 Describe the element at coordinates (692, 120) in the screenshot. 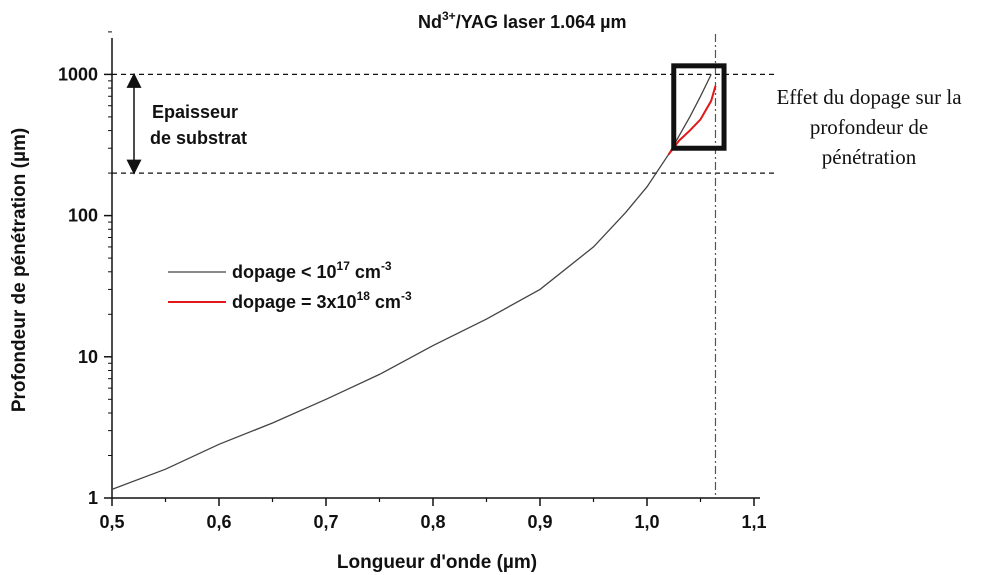

I see `series-line-doped` at that location.